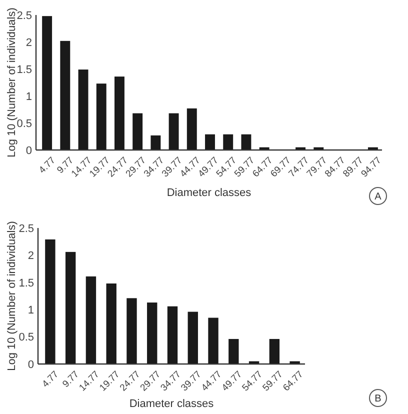 This screenshot has height=414, width=408. I want to click on text: B, so click(378, 399).